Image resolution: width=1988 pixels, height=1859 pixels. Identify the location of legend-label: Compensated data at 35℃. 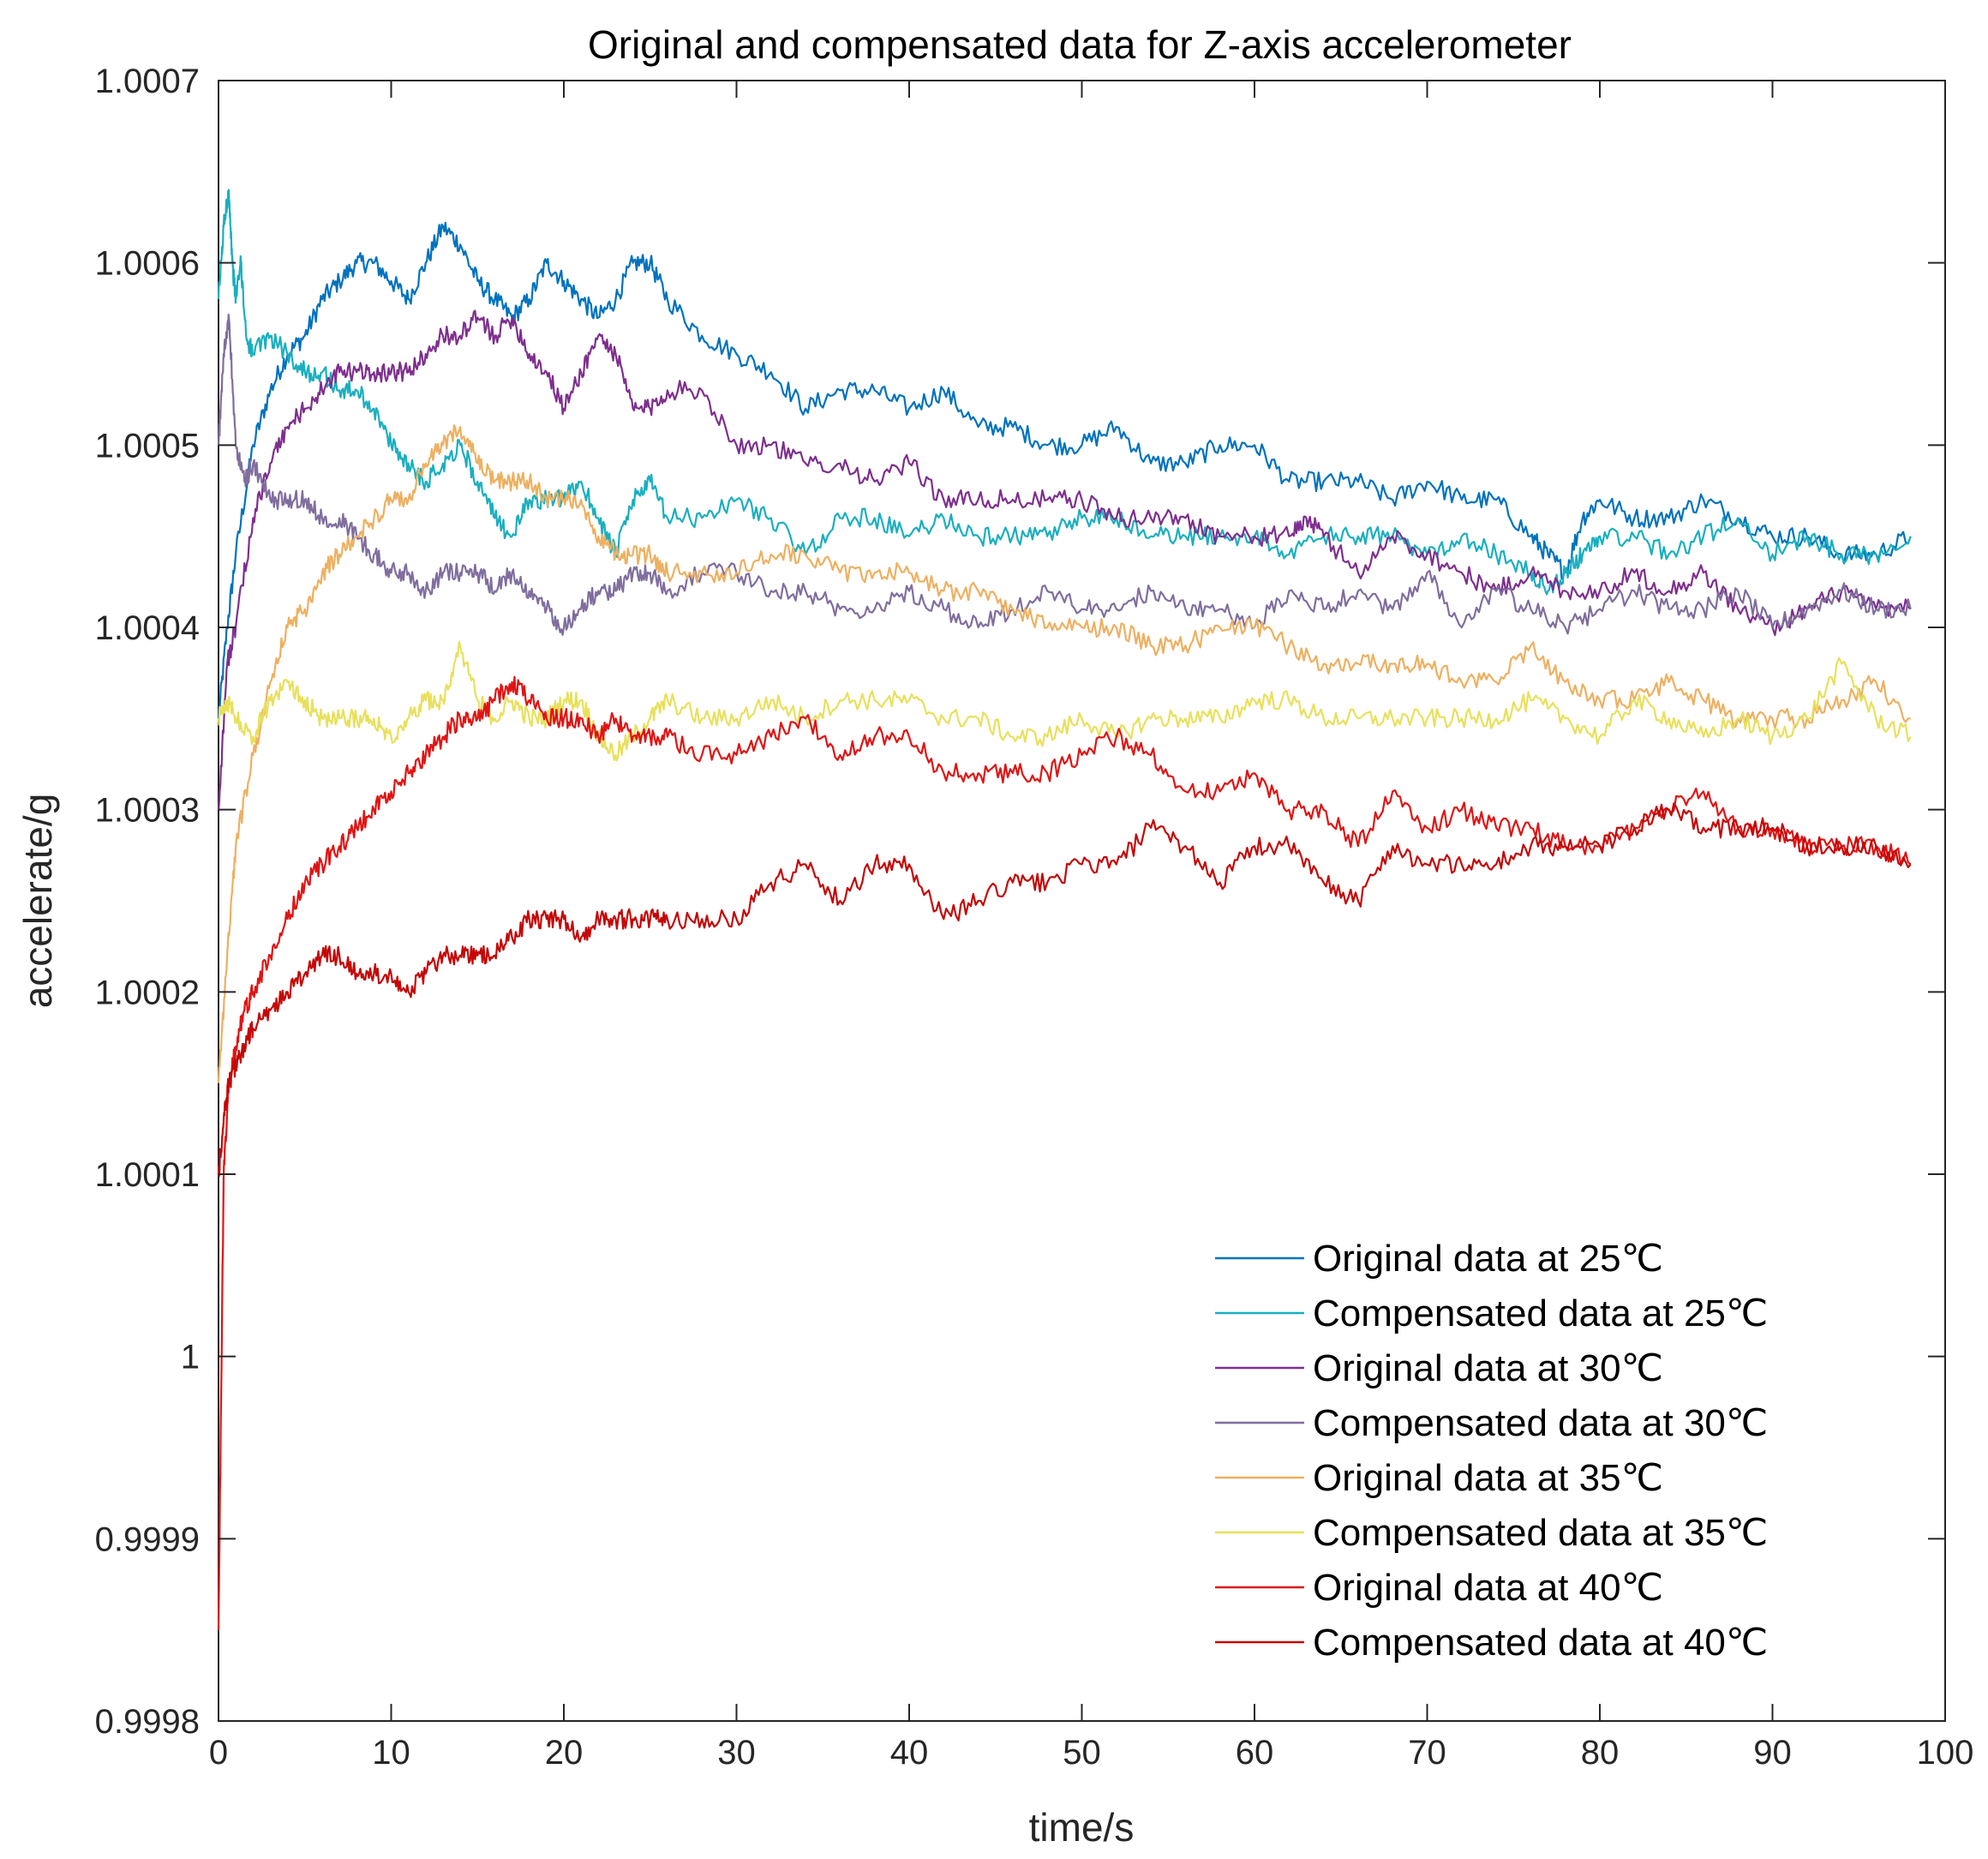
(1540, 1533).